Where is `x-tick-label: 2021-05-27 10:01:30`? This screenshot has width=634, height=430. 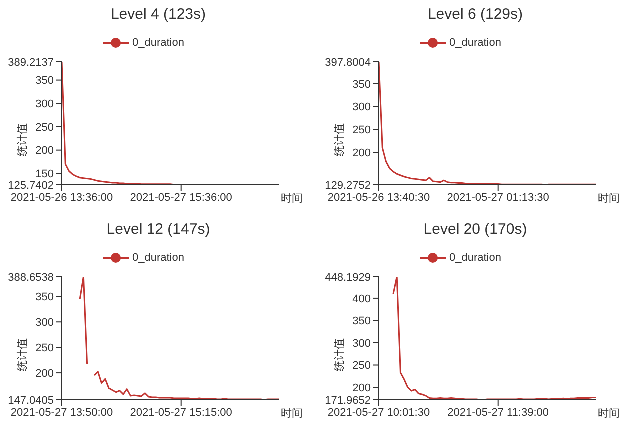 x-tick-label: 2021-05-27 10:01:30 is located at coordinates (379, 412).